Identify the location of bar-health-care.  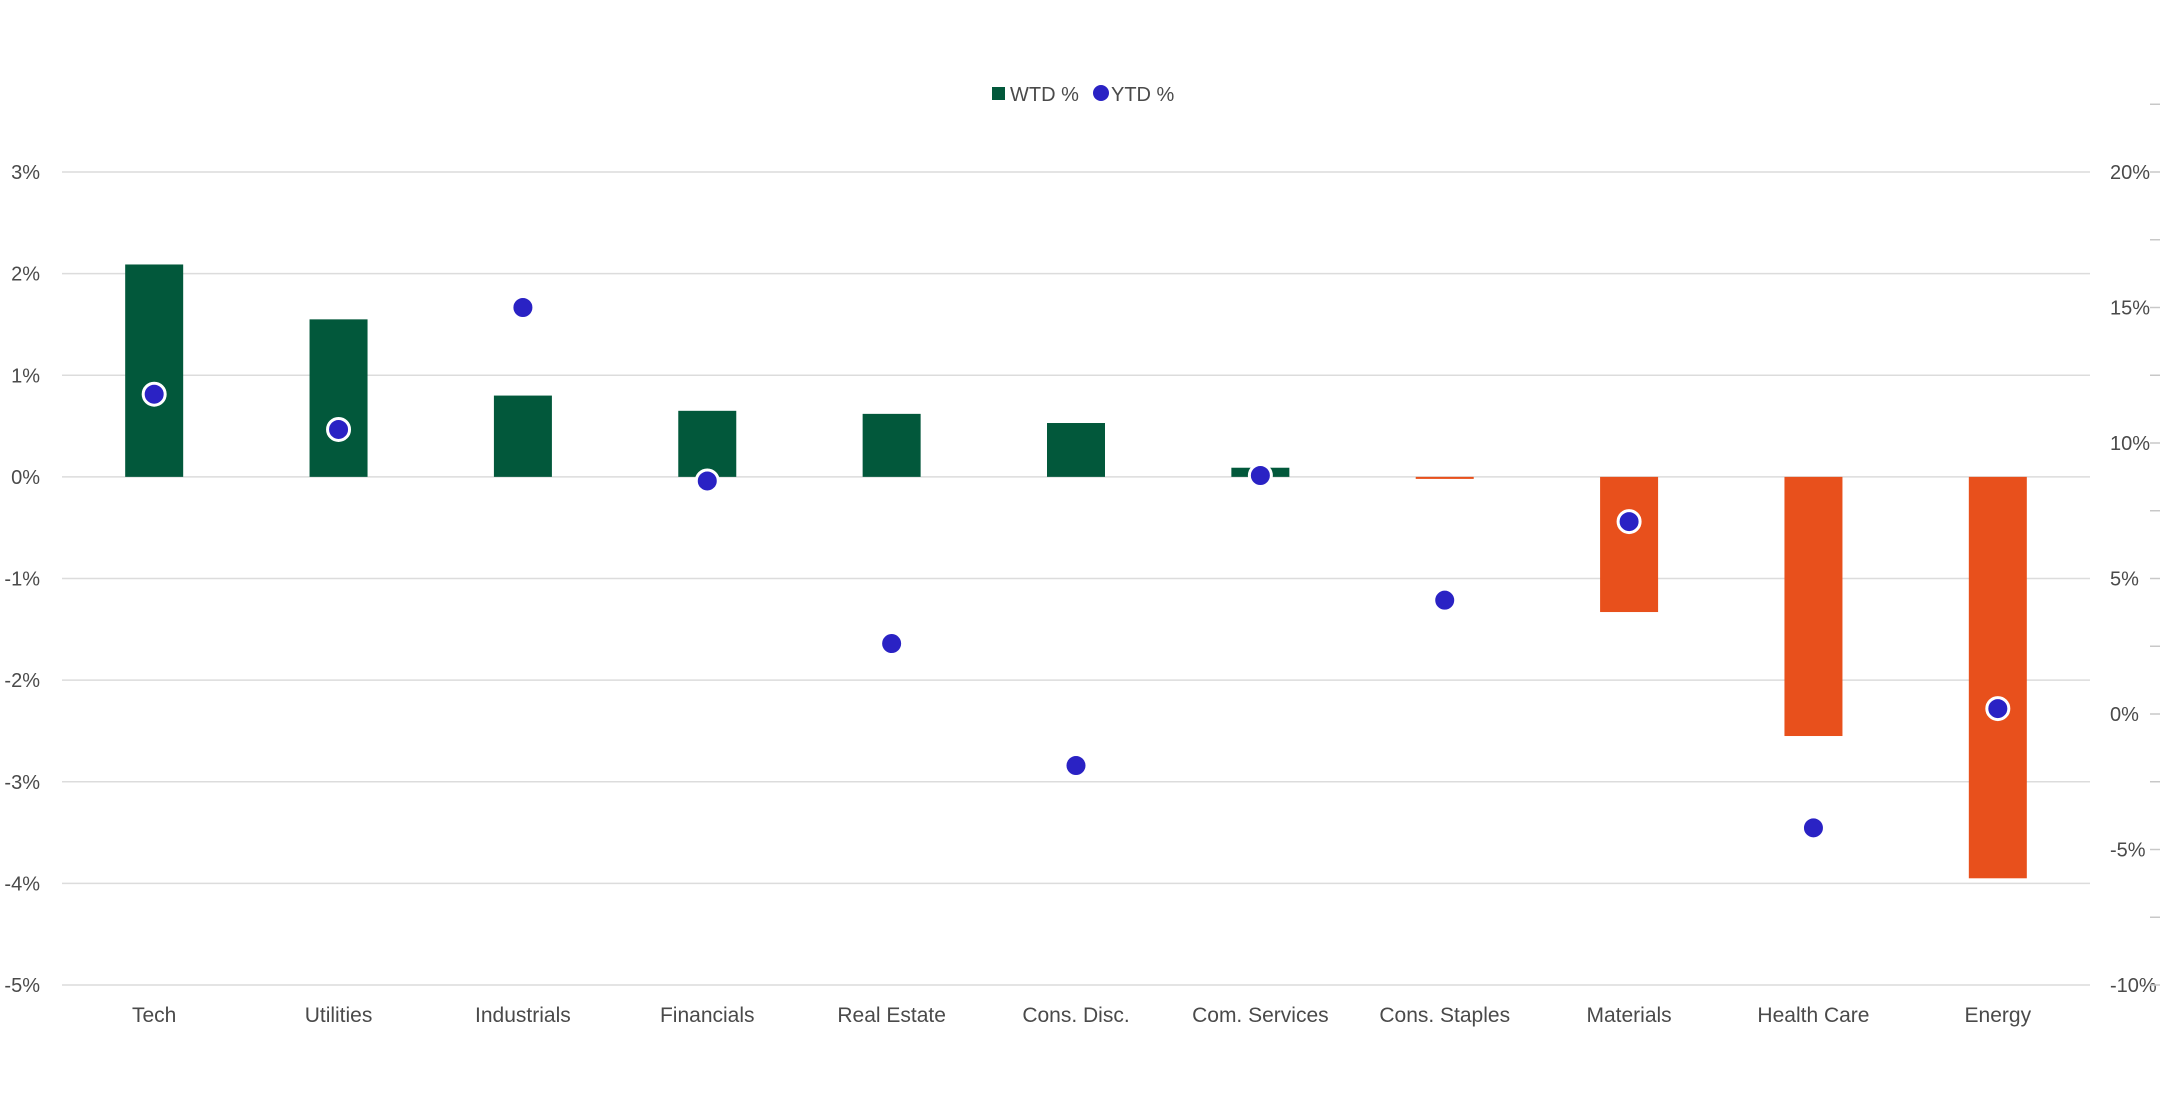
(1813, 606).